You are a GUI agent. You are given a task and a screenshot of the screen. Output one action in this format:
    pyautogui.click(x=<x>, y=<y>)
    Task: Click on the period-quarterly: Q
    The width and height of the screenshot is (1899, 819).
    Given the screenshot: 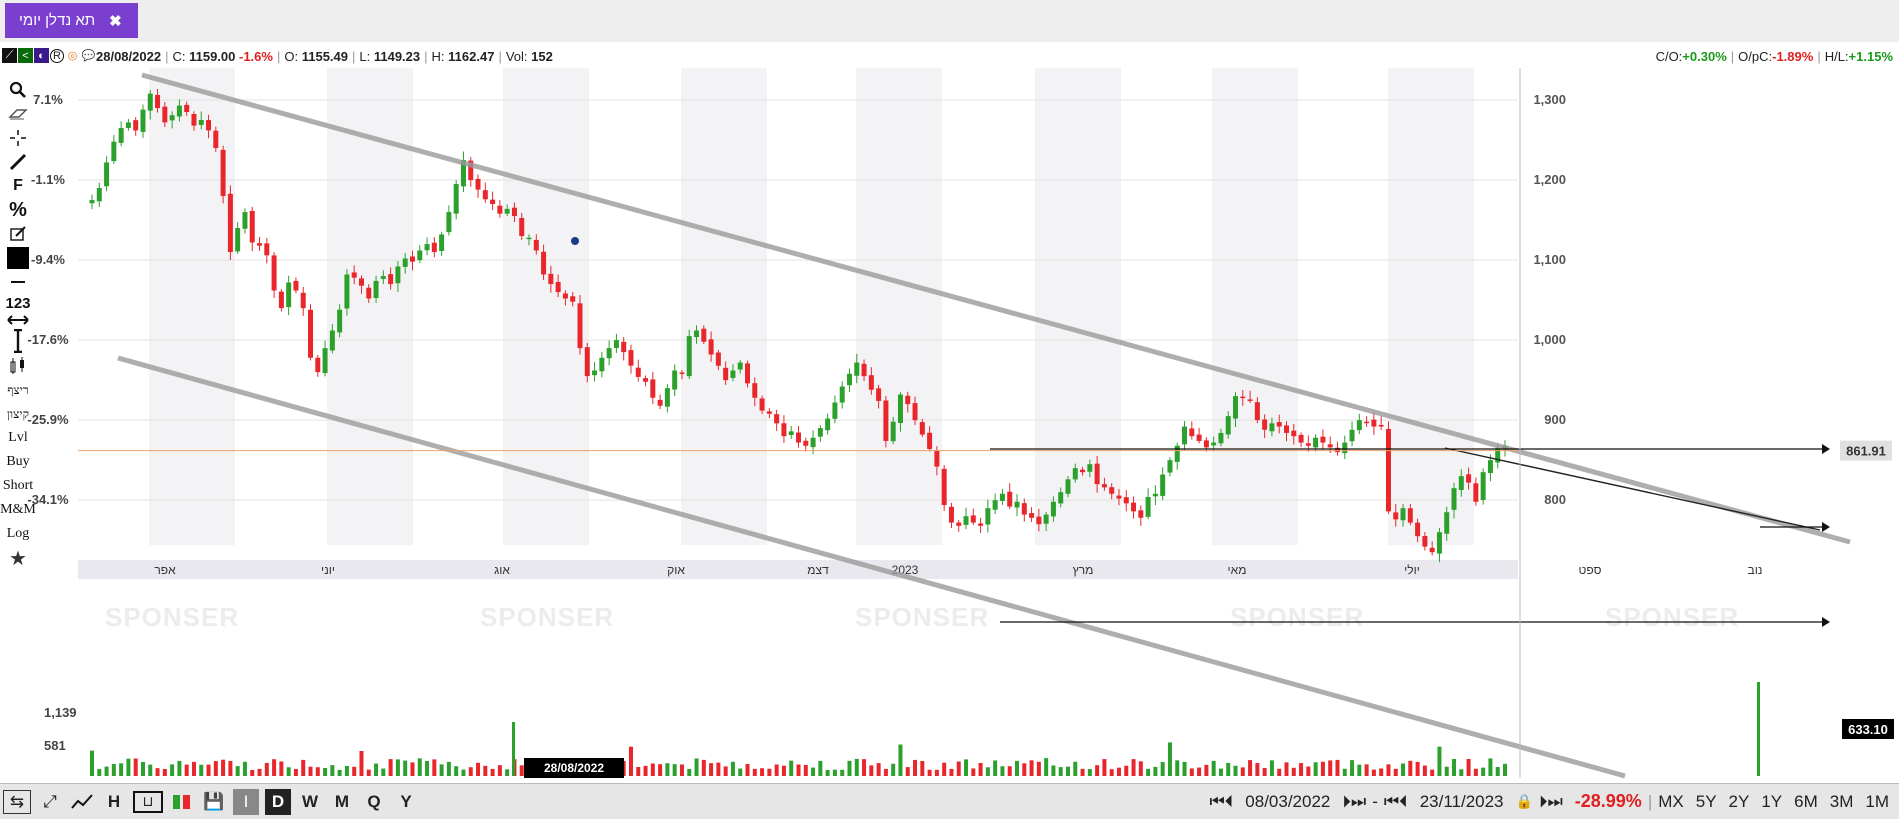 What is the action you would take?
    pyautogui.click(x=374, y=801)
    